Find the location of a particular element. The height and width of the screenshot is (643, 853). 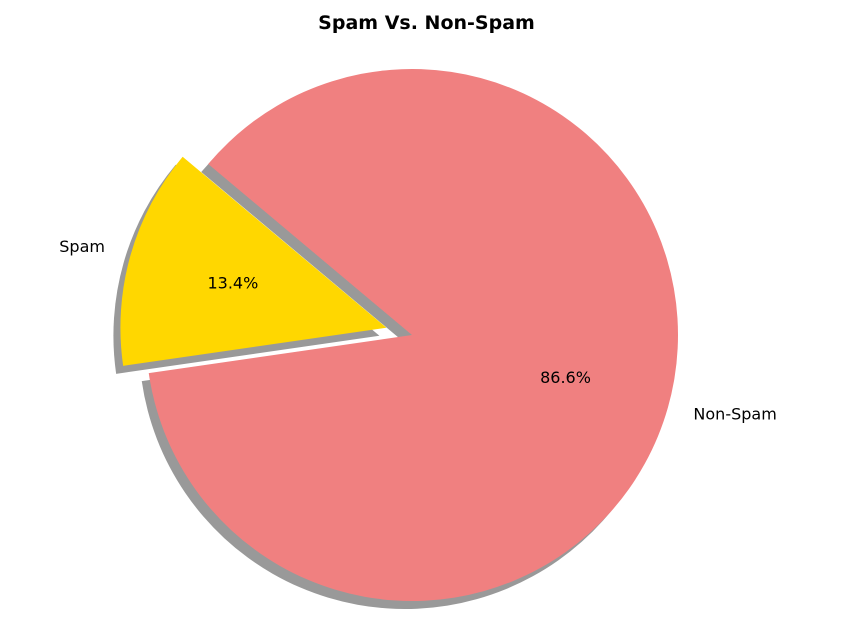

slice-percent-non-spam: 86.6% is located at coordinates (565, 377).